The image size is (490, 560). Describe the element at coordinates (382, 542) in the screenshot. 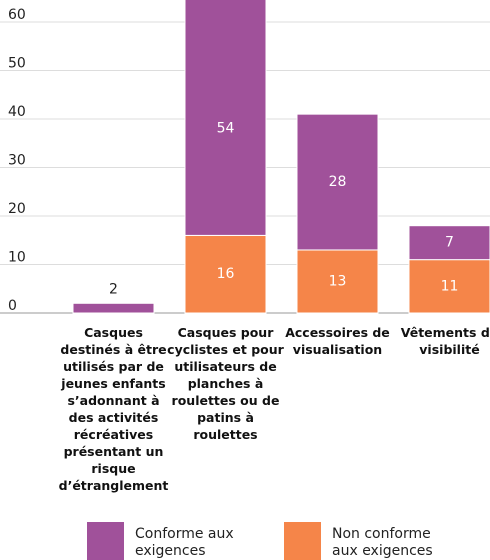

I see `legend-label: Non conforme aux exigences` at that location.